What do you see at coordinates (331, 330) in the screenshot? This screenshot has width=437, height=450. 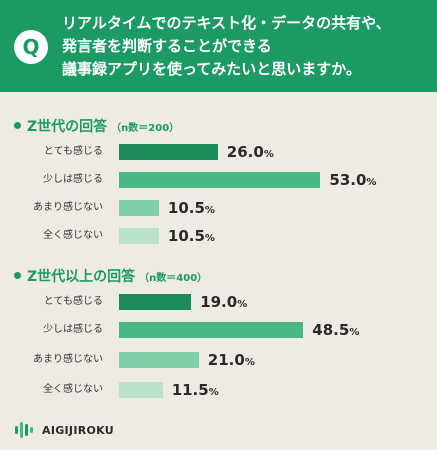 I see `value-number: 48.5` at bounding box center [331, 330].